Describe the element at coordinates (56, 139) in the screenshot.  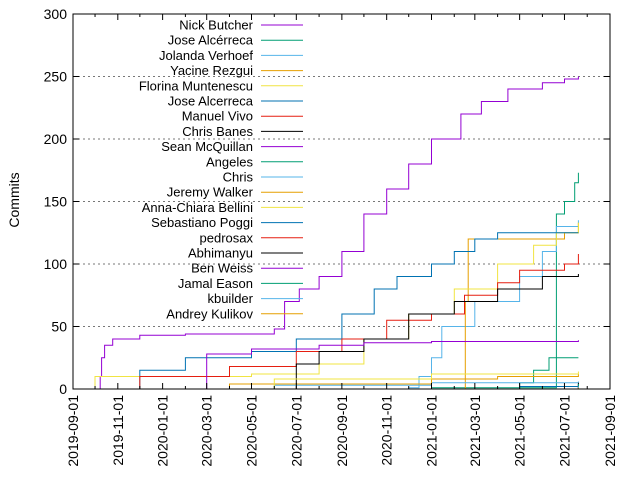
I see `y-tick-label: 200` at that location.